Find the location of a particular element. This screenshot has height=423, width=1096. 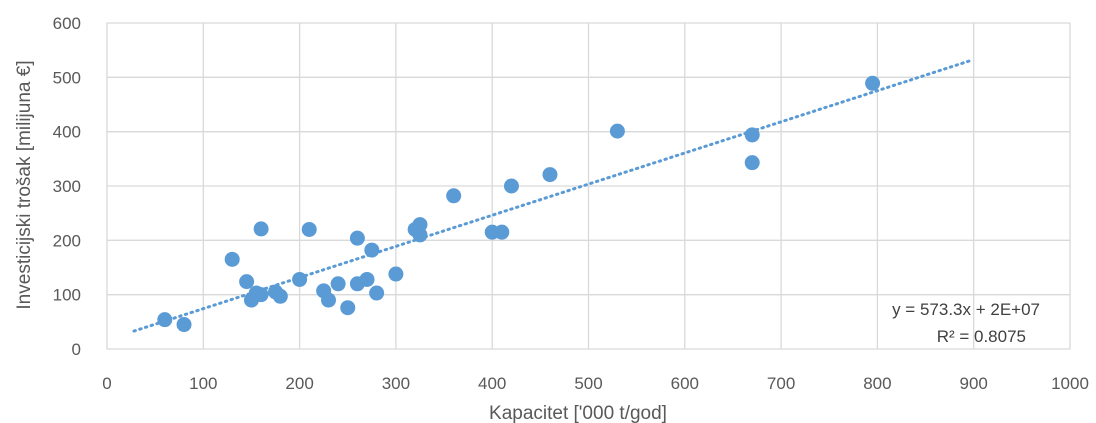

trendline-equation: y = 573.3x + 2E+07 is located at coordinates (966, 309).